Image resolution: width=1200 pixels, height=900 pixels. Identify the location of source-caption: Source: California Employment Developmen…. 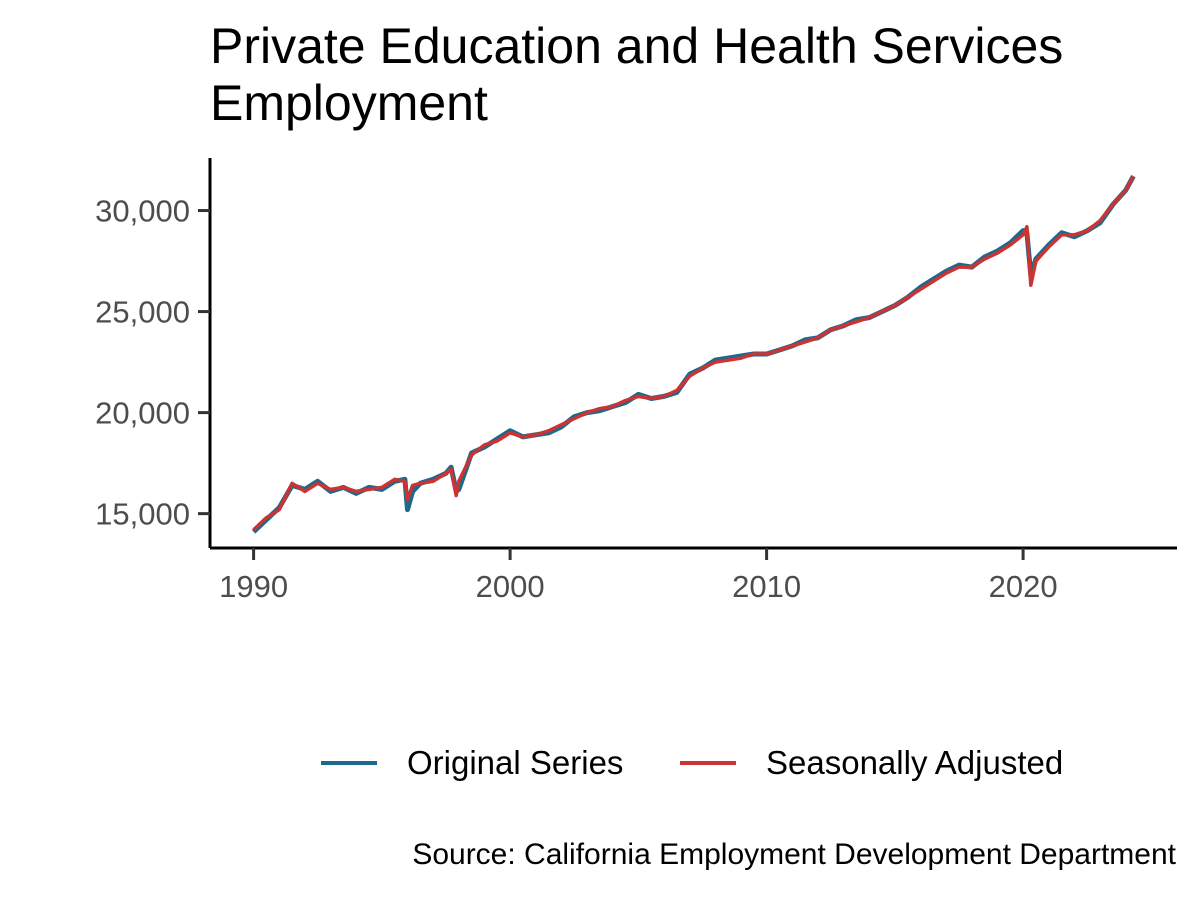
(794, 854).